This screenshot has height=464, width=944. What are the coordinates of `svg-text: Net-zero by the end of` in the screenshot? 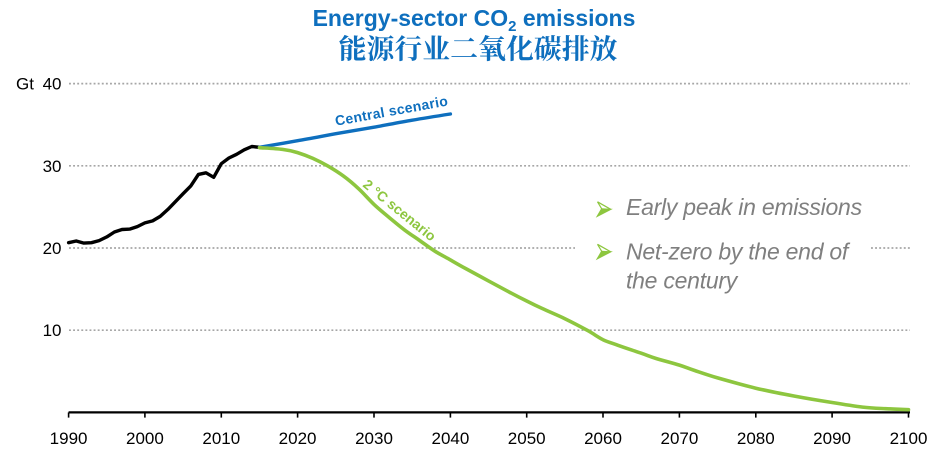 It's located at (738, 252).